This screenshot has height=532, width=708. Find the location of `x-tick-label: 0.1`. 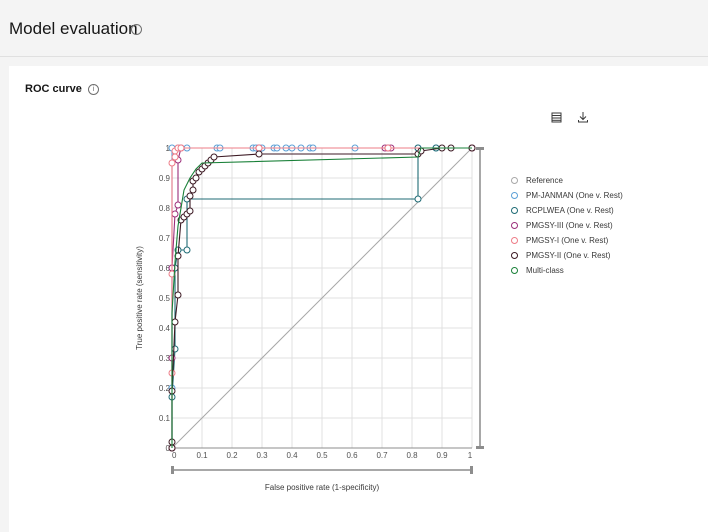

x-tick-label: 0.1 is located at coordinates (202, 455).